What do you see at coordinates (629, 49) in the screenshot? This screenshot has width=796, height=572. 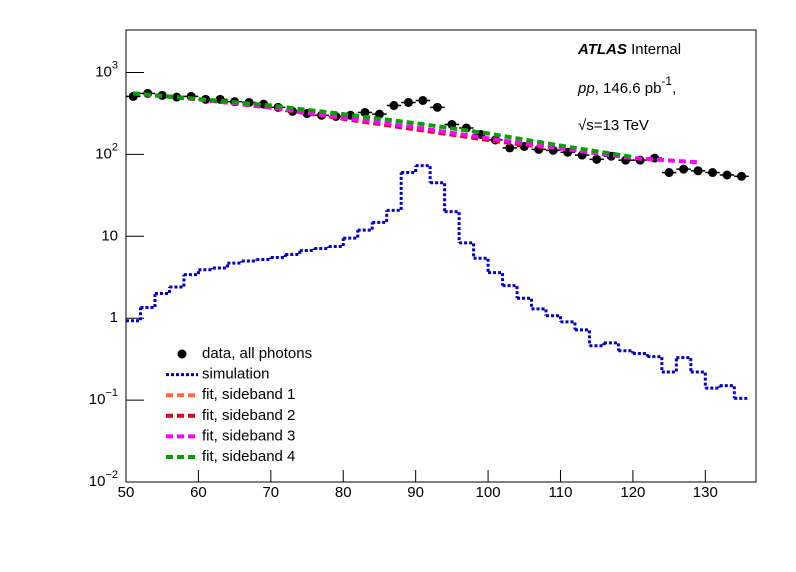 I see `annotation: ATLAS Internal` at bounding box center [629, 49].